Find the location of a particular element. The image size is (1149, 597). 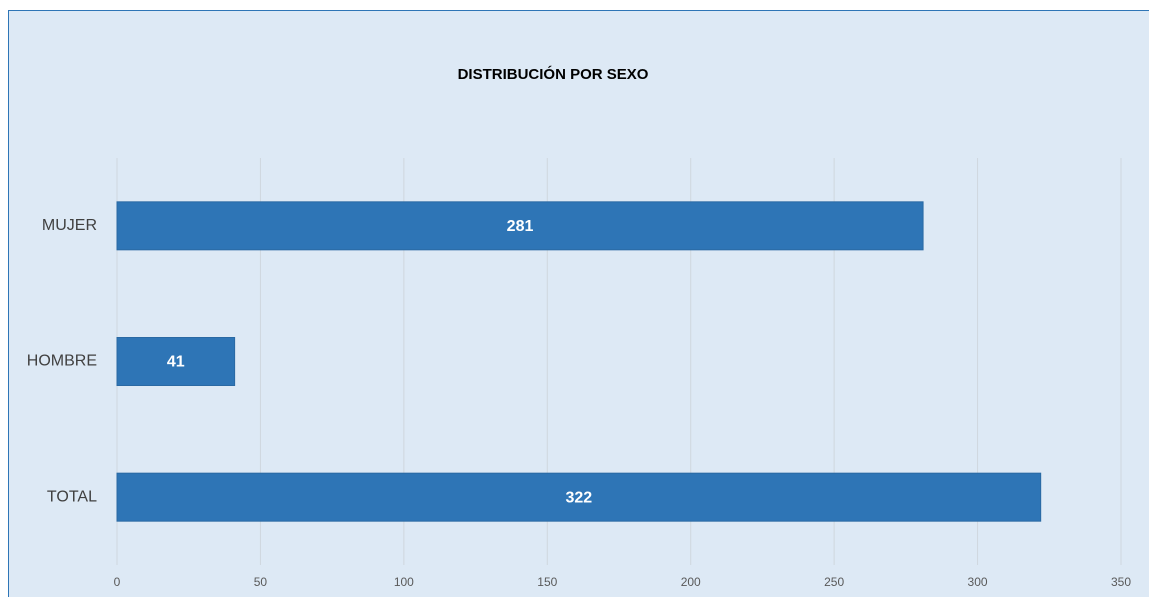

data-label: 281 is located at coordinates (520, 226).